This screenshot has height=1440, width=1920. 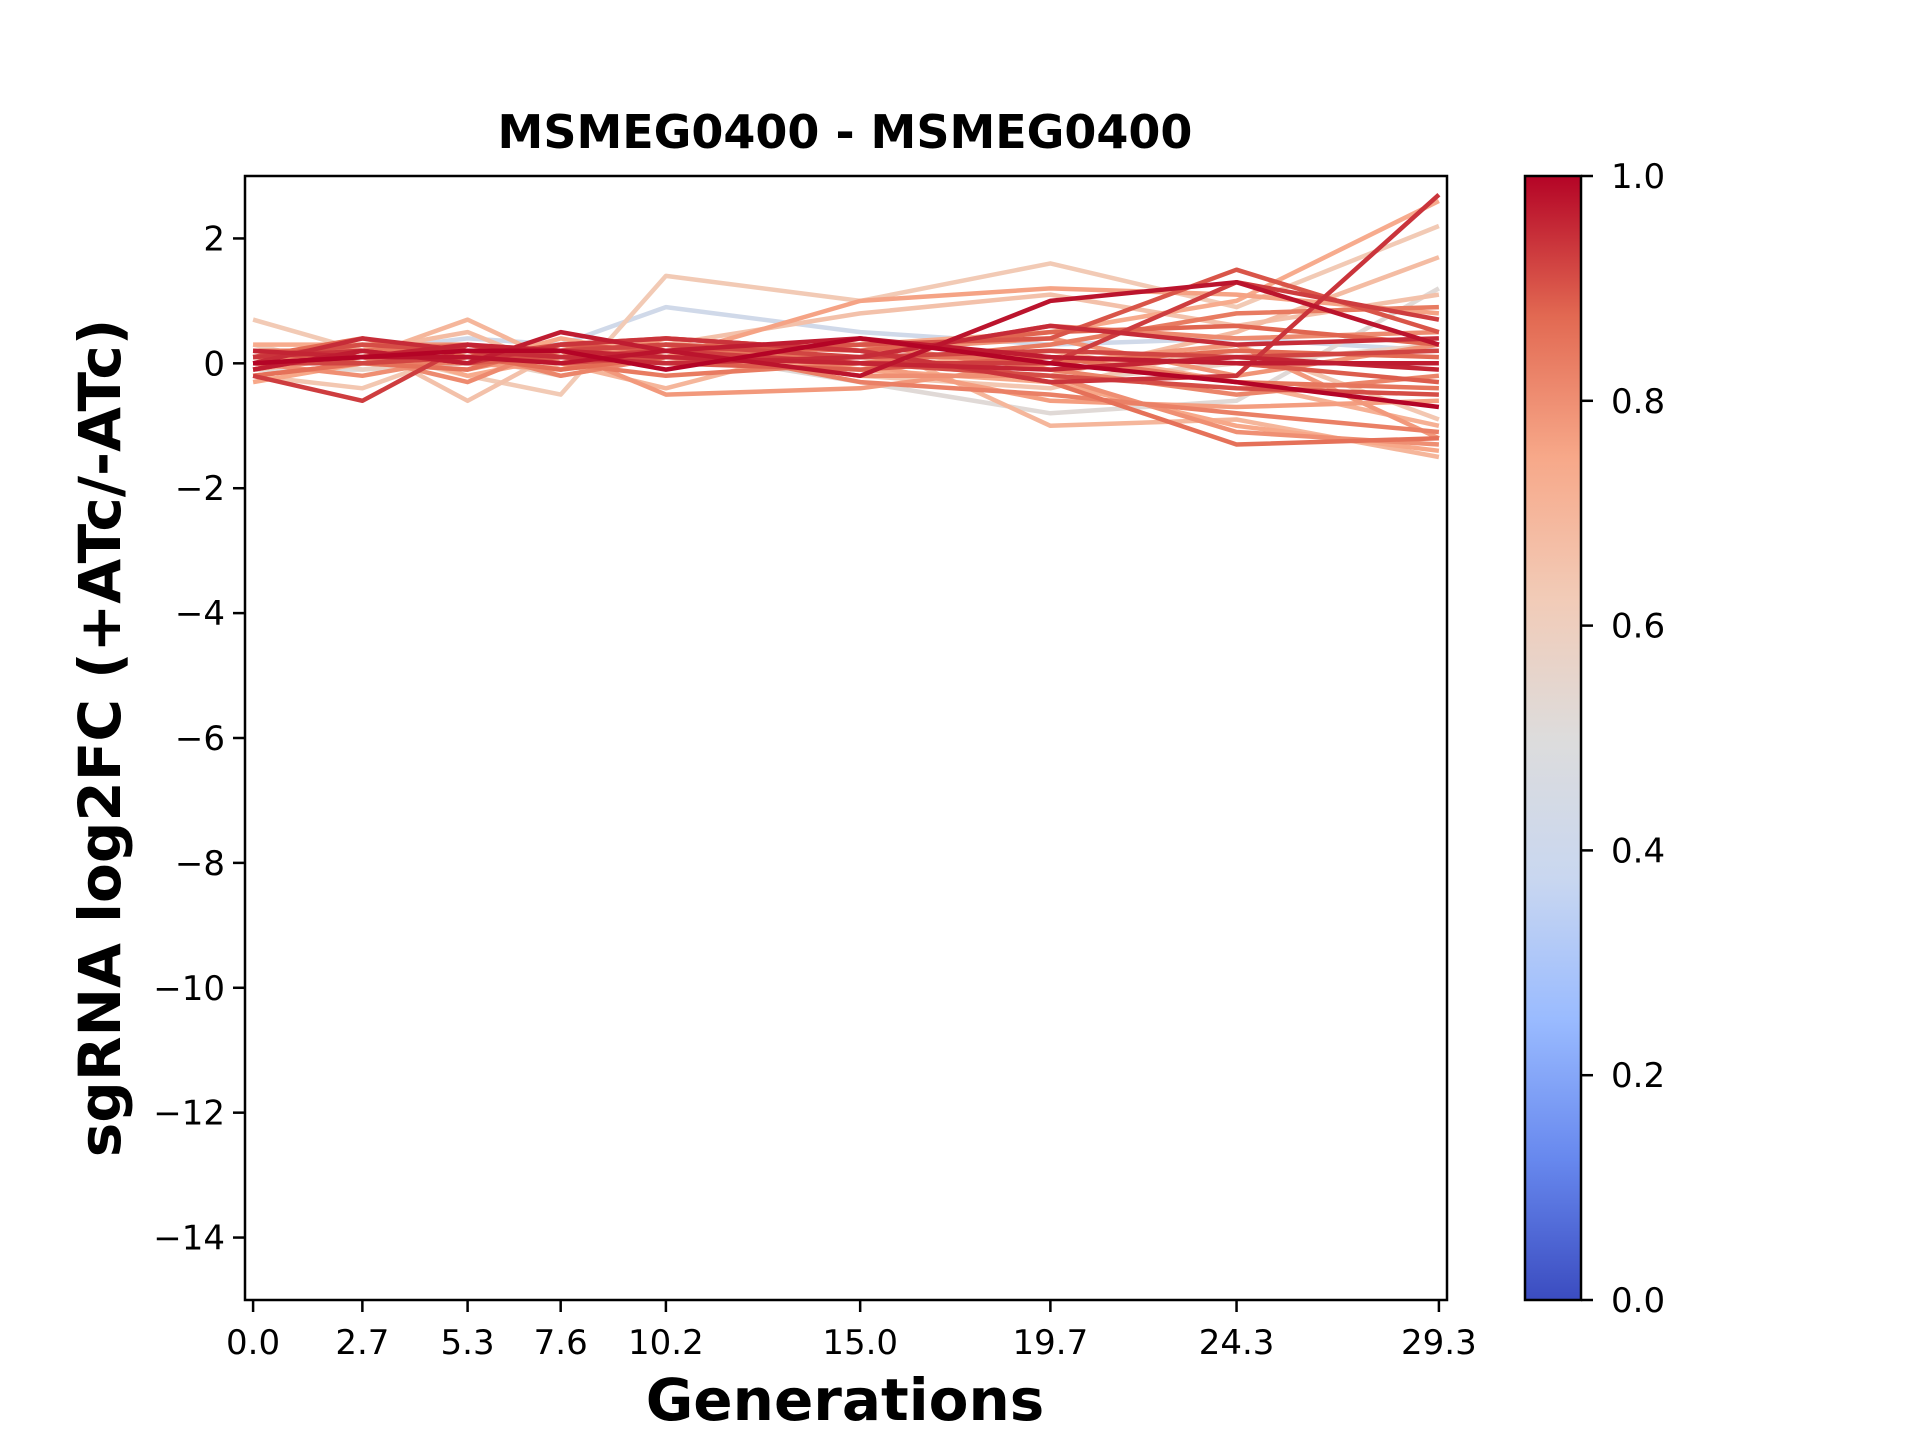 I want to click on colorbar-tick-label: 1.0, so click(x=1638, y=177).